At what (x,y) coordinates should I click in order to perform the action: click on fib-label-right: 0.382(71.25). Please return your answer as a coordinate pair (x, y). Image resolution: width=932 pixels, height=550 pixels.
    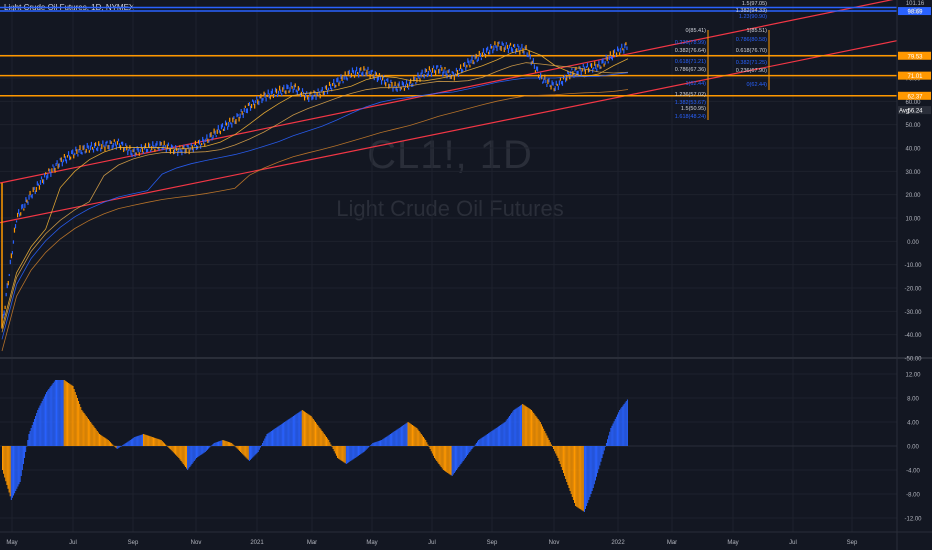
    Looking at the image, I should click on (751, 63).